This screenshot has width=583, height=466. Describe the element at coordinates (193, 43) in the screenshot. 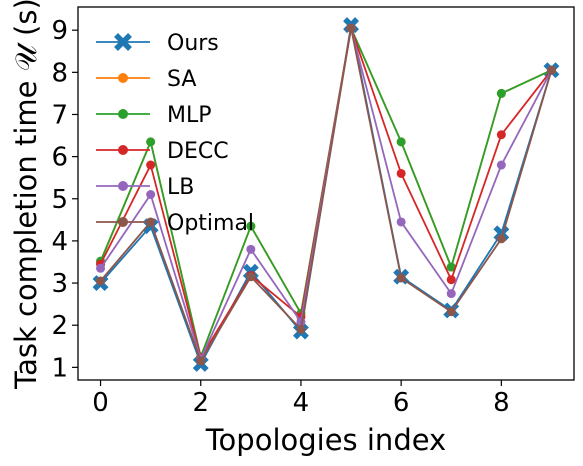

I see `legend-label: Ours` at that location.